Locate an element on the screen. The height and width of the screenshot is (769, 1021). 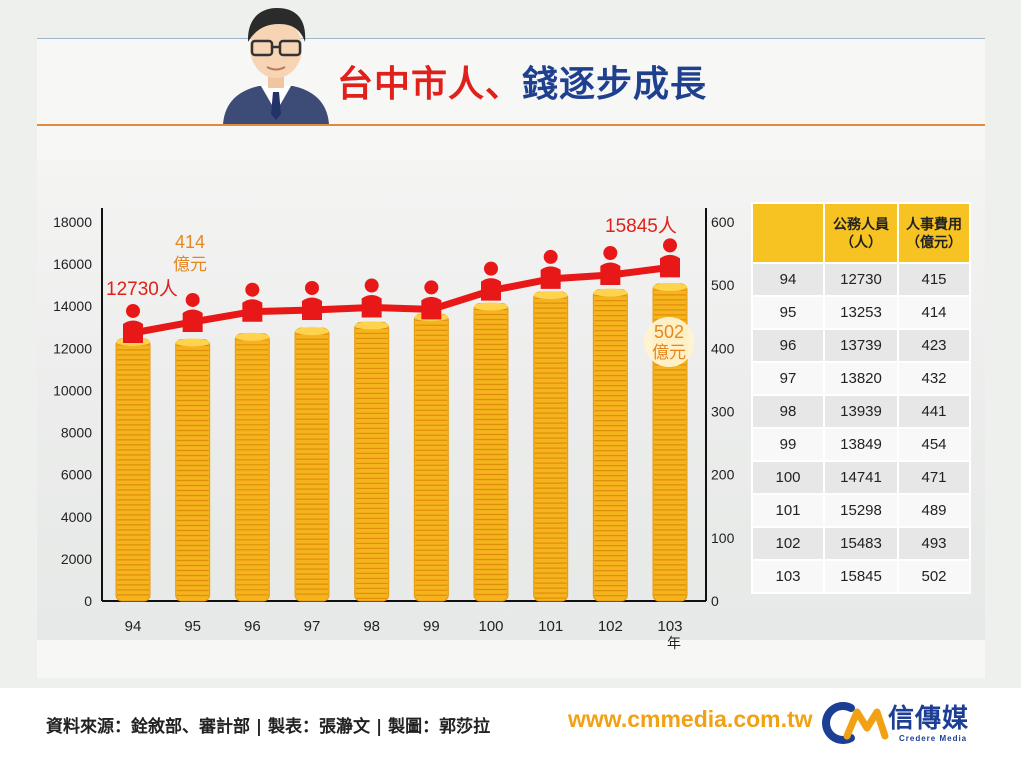
table-cell-staff: 14741 is located at coordinates (861, 477).